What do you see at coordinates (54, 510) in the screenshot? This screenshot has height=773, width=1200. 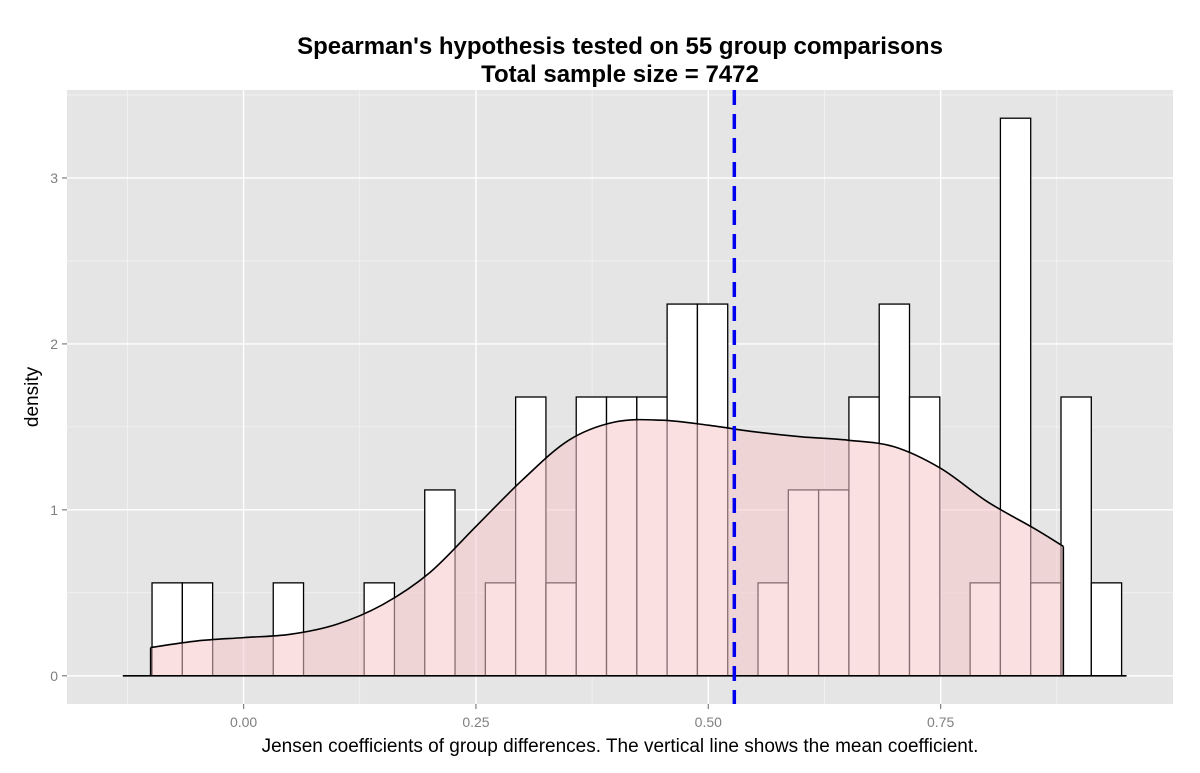 I see `y-tick-label: 1` at bounding box center [54, 510].